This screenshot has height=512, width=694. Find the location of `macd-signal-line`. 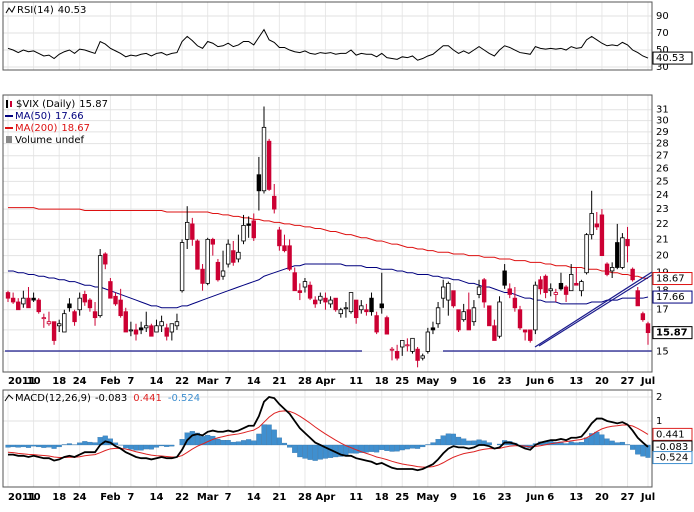

macd-signal-line is located at coordinates (328, 439).